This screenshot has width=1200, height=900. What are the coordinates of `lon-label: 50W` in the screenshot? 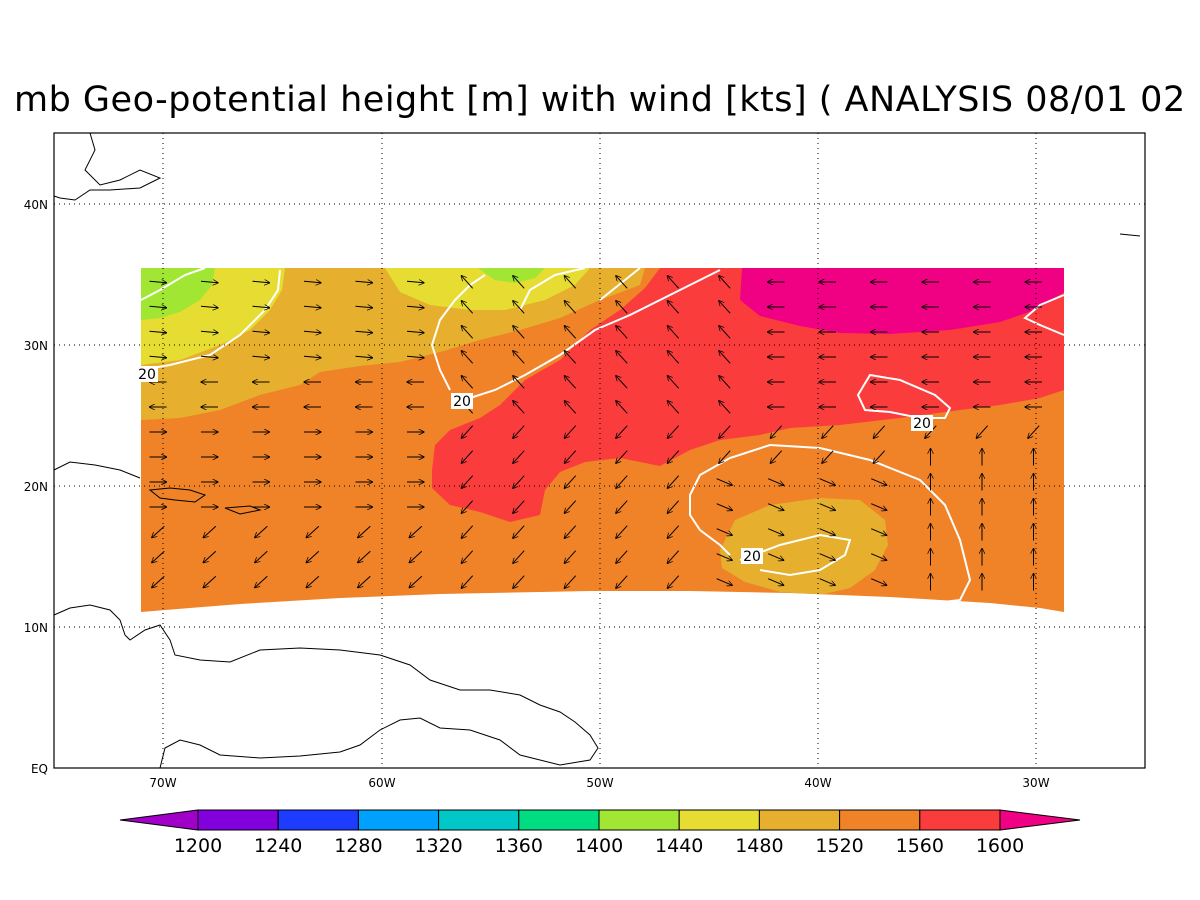 It's located at (599, 783).